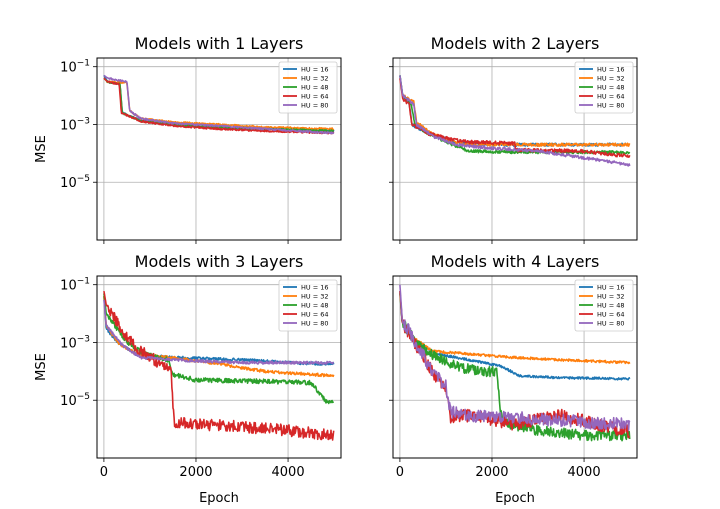 The image size is (720, 509). What do you see at coordinates (219, 261) in the screenshot?
I see `subplot-title: Models with 3 Layers` at bounding box center [219, 261].